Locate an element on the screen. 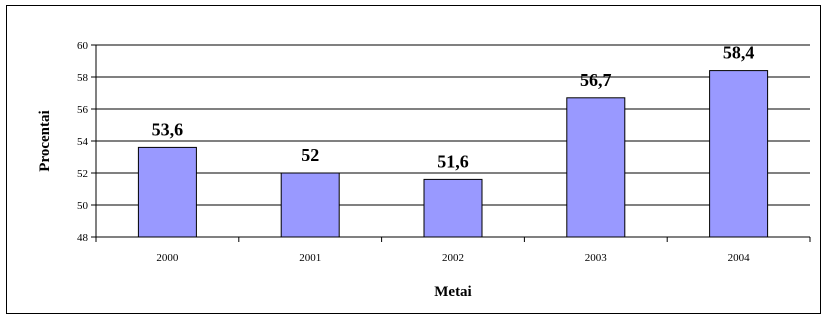 Image resolution: width=828 pixels, height=320 pixels. data-label: 52 is located at coordinates (310, 155).